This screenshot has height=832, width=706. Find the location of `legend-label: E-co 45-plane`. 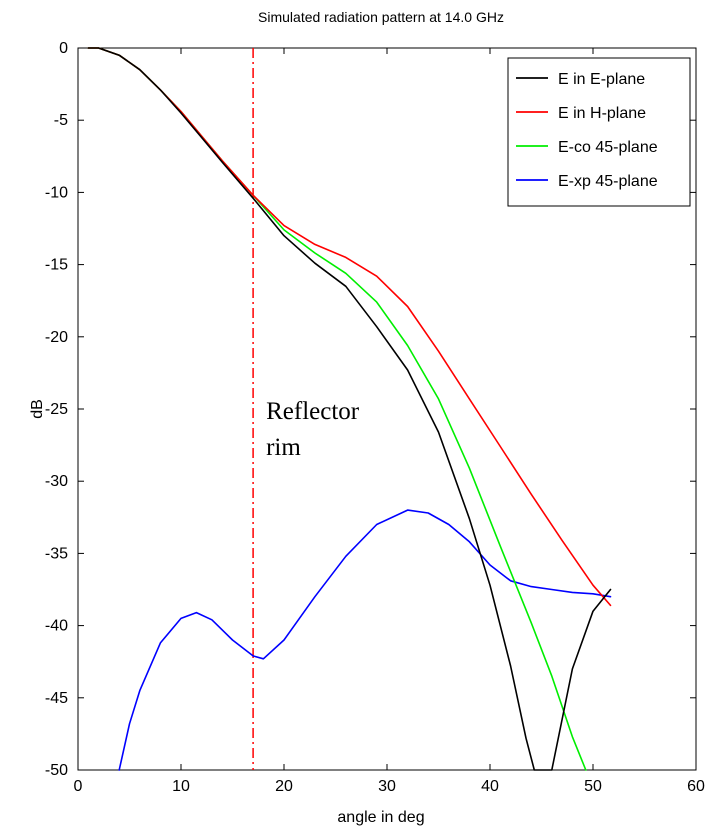

legend-label: E-co 45-plane is located at coordinates (608, 147).